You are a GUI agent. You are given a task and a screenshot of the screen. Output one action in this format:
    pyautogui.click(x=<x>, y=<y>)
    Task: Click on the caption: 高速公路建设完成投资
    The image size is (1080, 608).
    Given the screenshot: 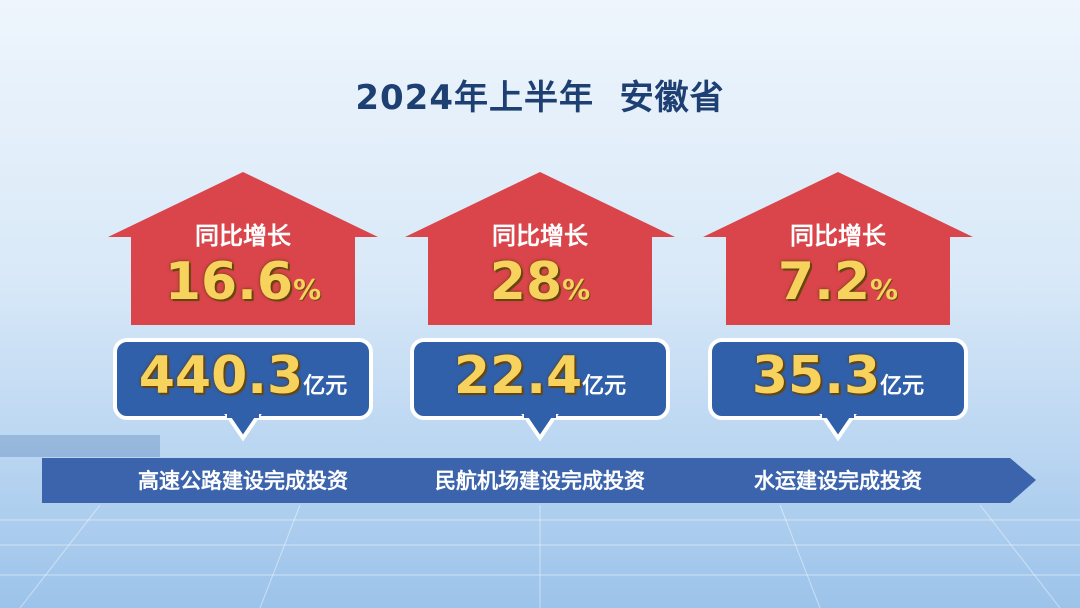 What is the action you would take?
    pyautogui.click(x=243, y=481)
    